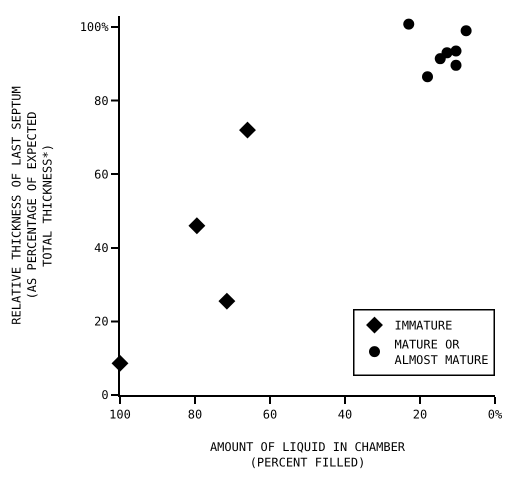  Describe the element at coordinates (420, 414) in the screenshot. I see `x-tick-label: 20` at that location.